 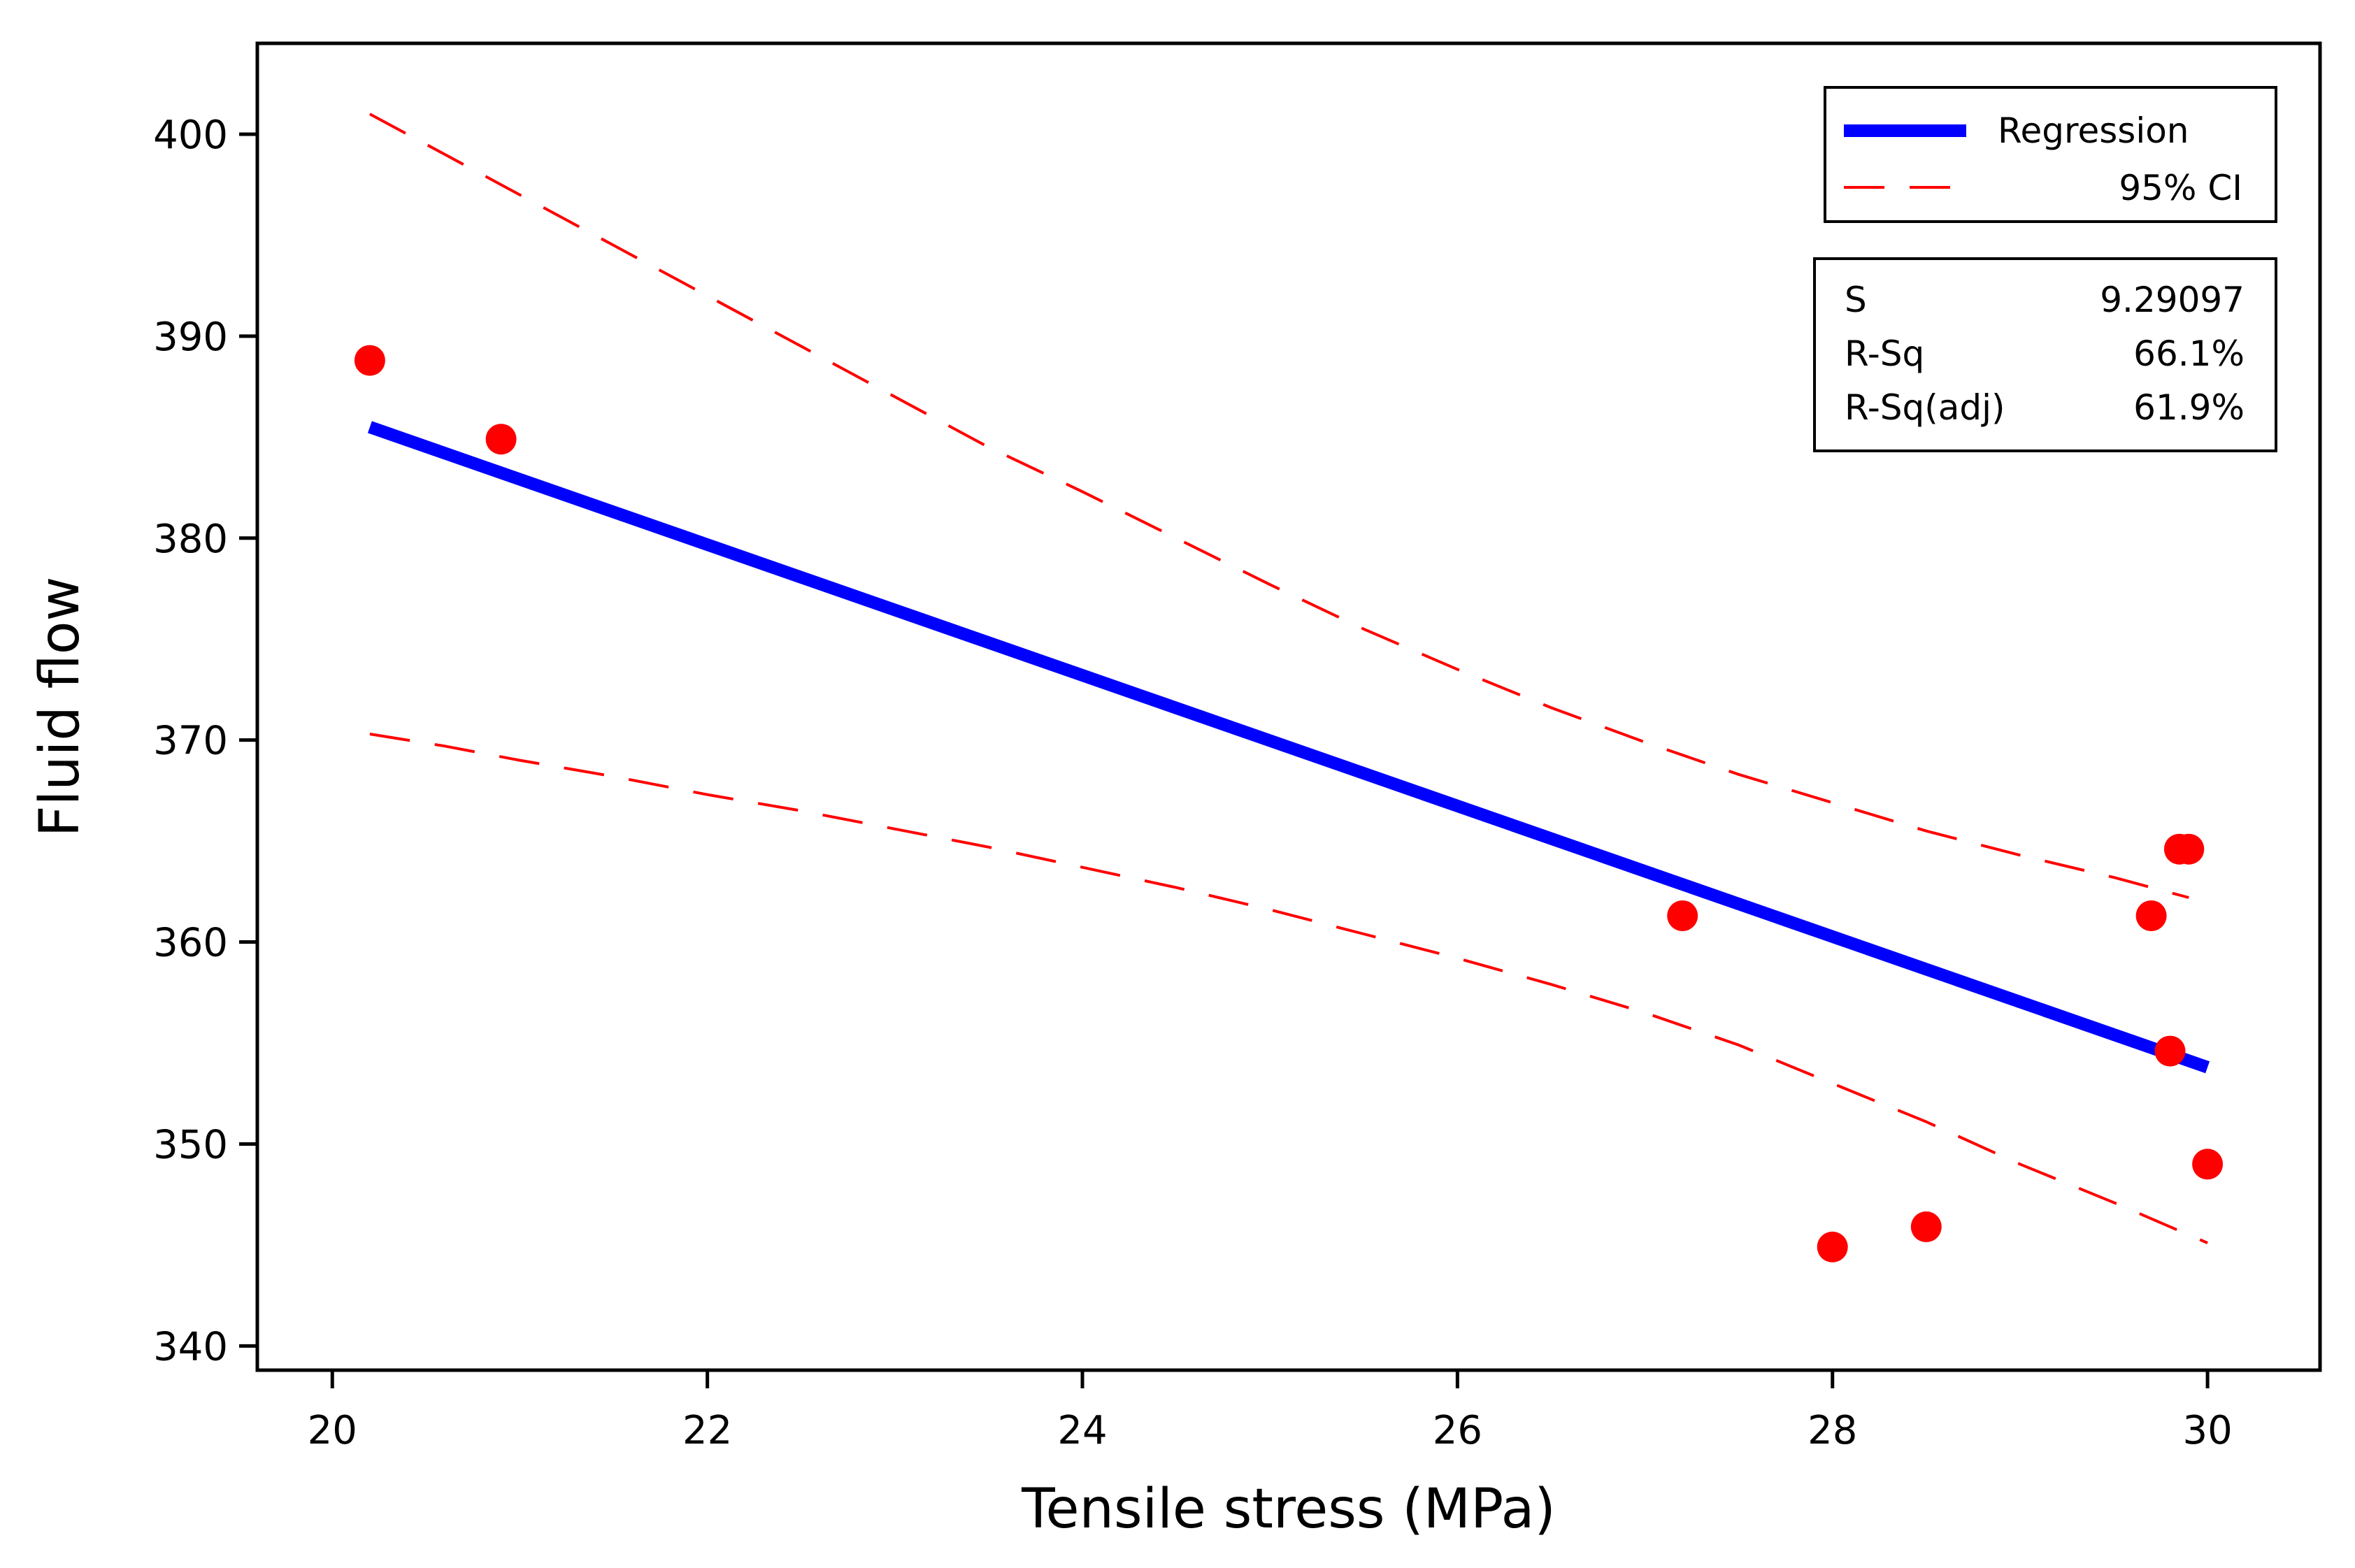 I want to click on x-tick-label: 30, so click(x=2207, y=1430).